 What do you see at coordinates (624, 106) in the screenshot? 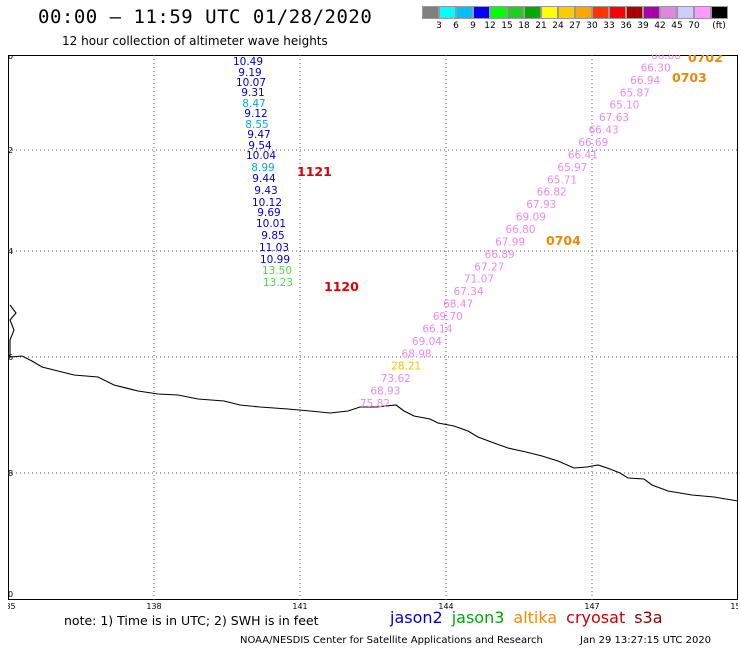
I see `wave-height-value: 65.10` at bounding box center [624, 106].